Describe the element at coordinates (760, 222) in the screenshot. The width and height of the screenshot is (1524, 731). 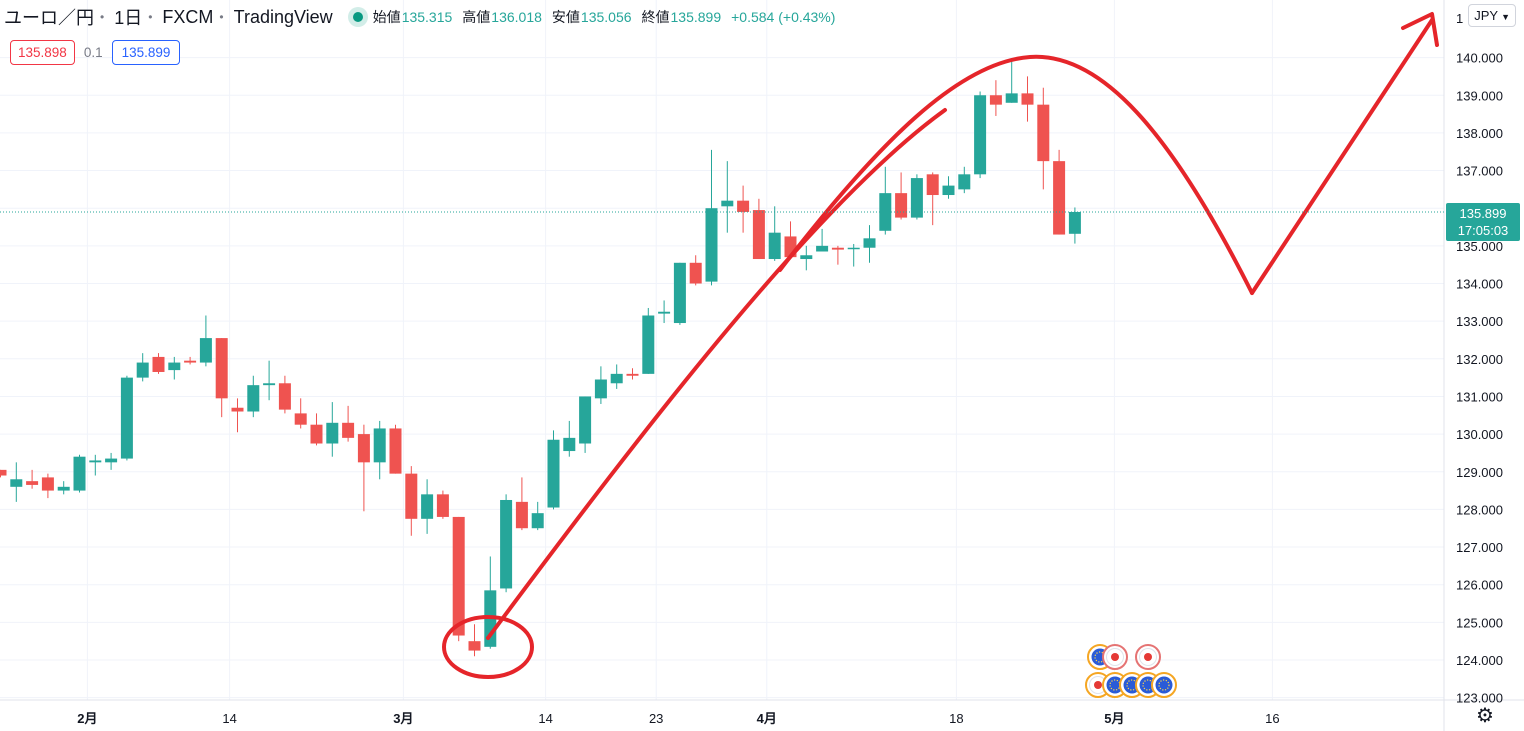
I see `last-price-marker: 135.899 17:05:03` at that location.